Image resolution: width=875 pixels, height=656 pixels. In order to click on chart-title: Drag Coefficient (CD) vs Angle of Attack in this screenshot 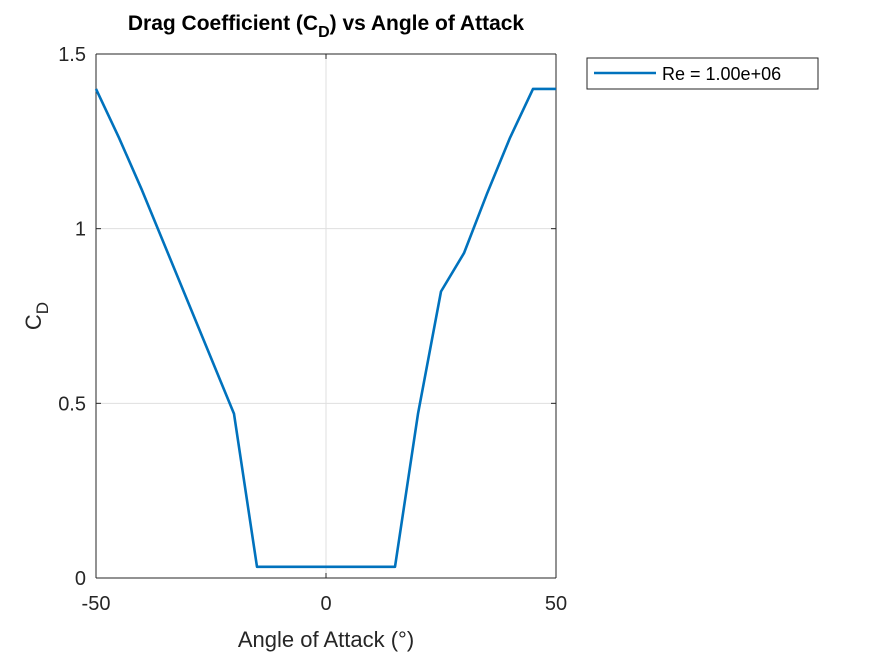, I will do `click(326, 26)`.